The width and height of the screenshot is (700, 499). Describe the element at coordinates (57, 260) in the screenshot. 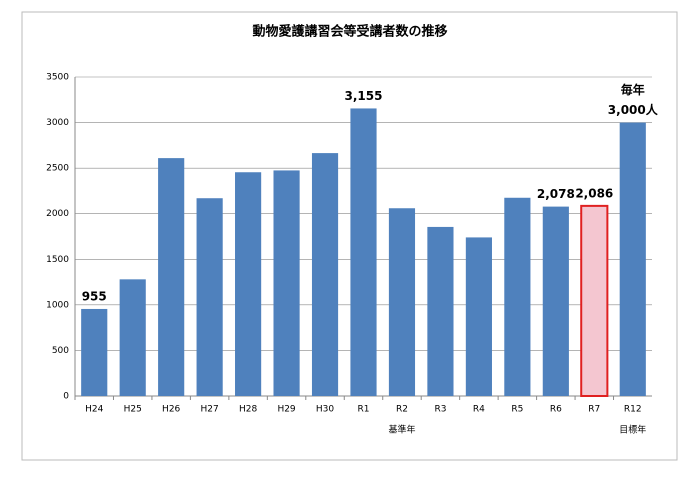

I see `y-tick-label: 1500` at that location.